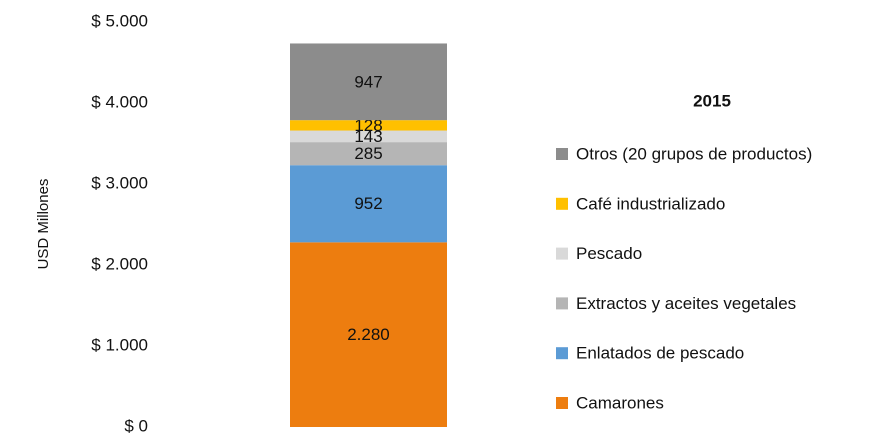 The width and height of the screenshot is (884, 437). What do you see at coordinates (620, 402) in the screenshot?
I see `legend-label: Camarones` at bounding box center [620, 402].